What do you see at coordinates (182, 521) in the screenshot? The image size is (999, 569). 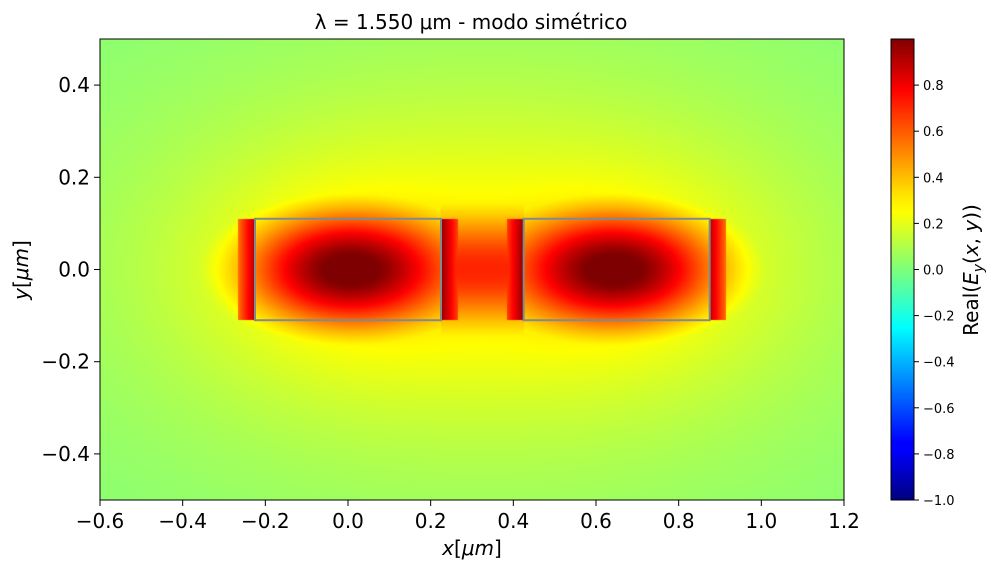 I see `x-tick-label: −0.4` at bounding box center [182, 521].